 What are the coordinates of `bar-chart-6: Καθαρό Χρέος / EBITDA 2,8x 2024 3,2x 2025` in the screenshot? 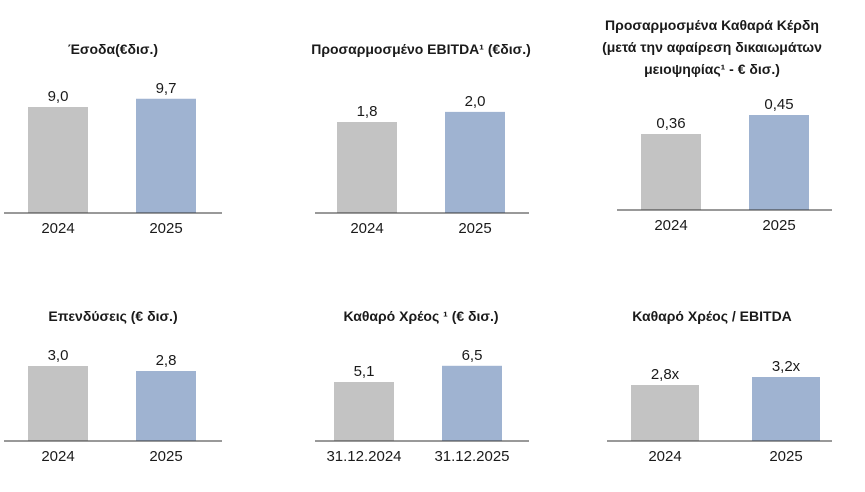 It's located at (719, 386).